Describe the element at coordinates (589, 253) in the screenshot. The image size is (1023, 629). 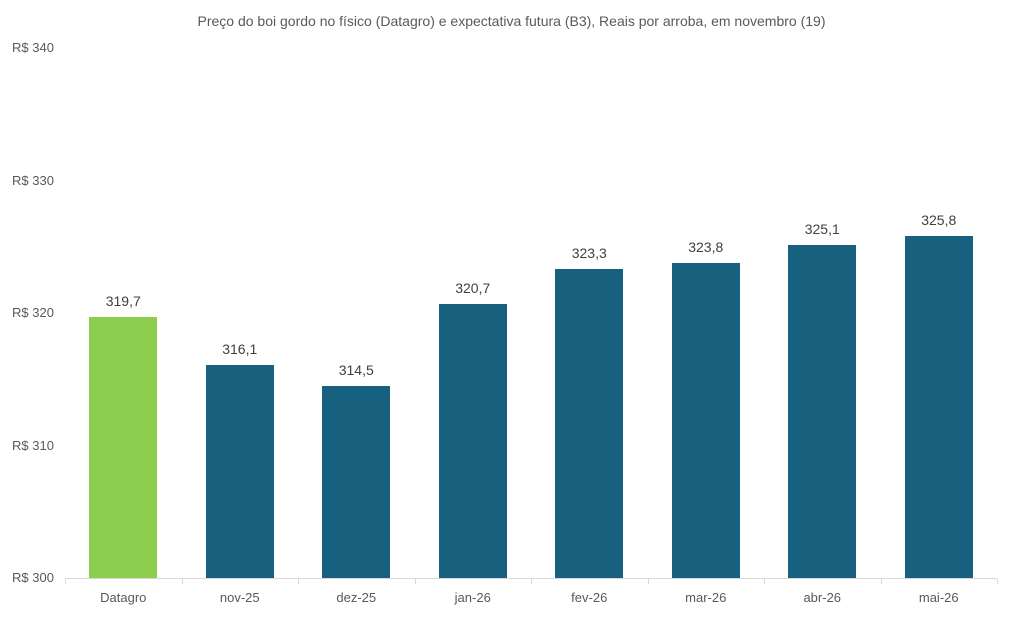
I see `bar-value-label: 323,3` at that location.